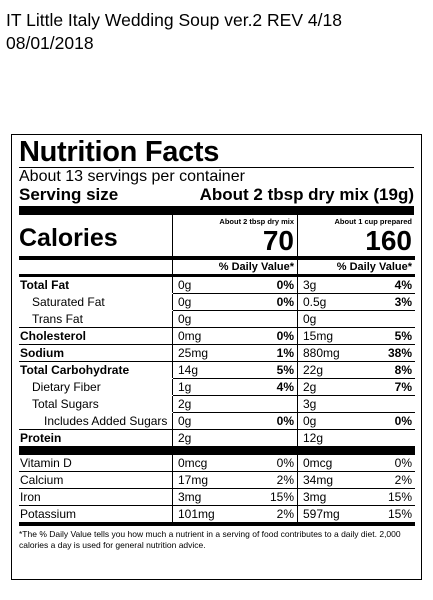 The width and height of the screenshot is (433, 600). I want to click on nutrient-column1: 17mg 2%, so click(236, 480).